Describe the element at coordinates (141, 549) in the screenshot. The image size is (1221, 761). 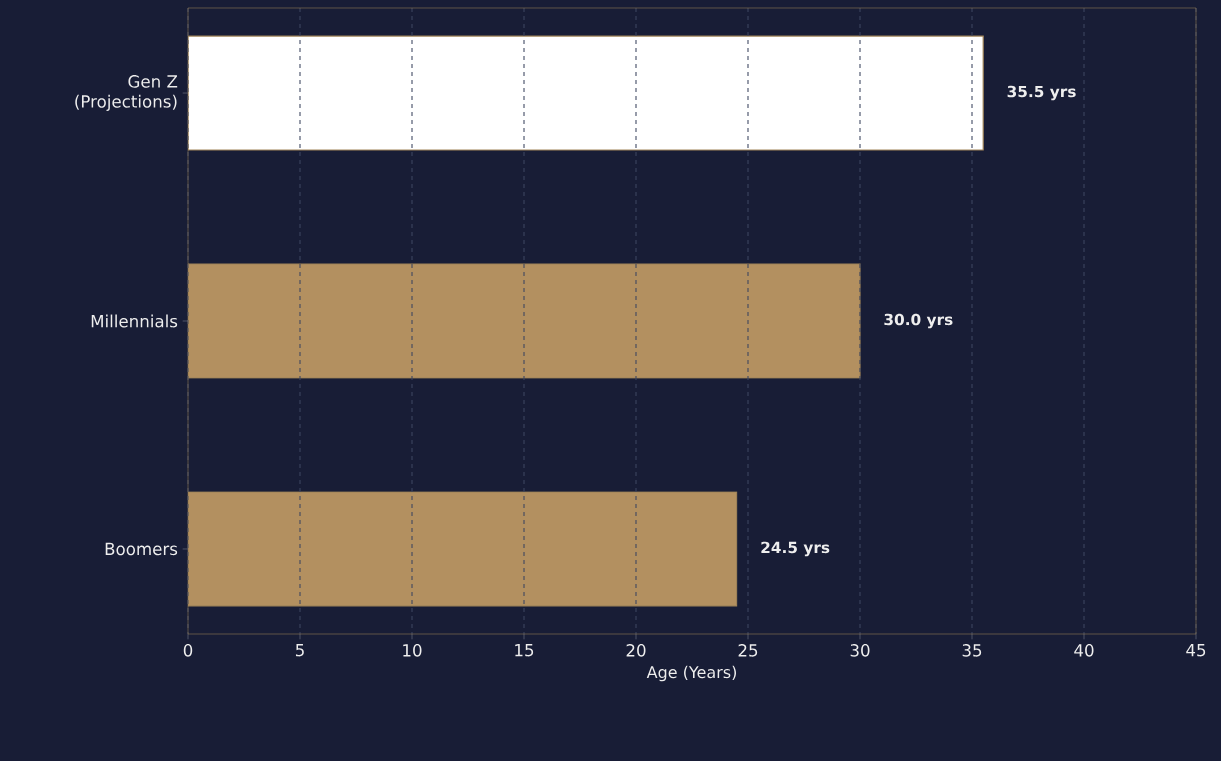
I see `y-tick-label: Boomers` at that location.